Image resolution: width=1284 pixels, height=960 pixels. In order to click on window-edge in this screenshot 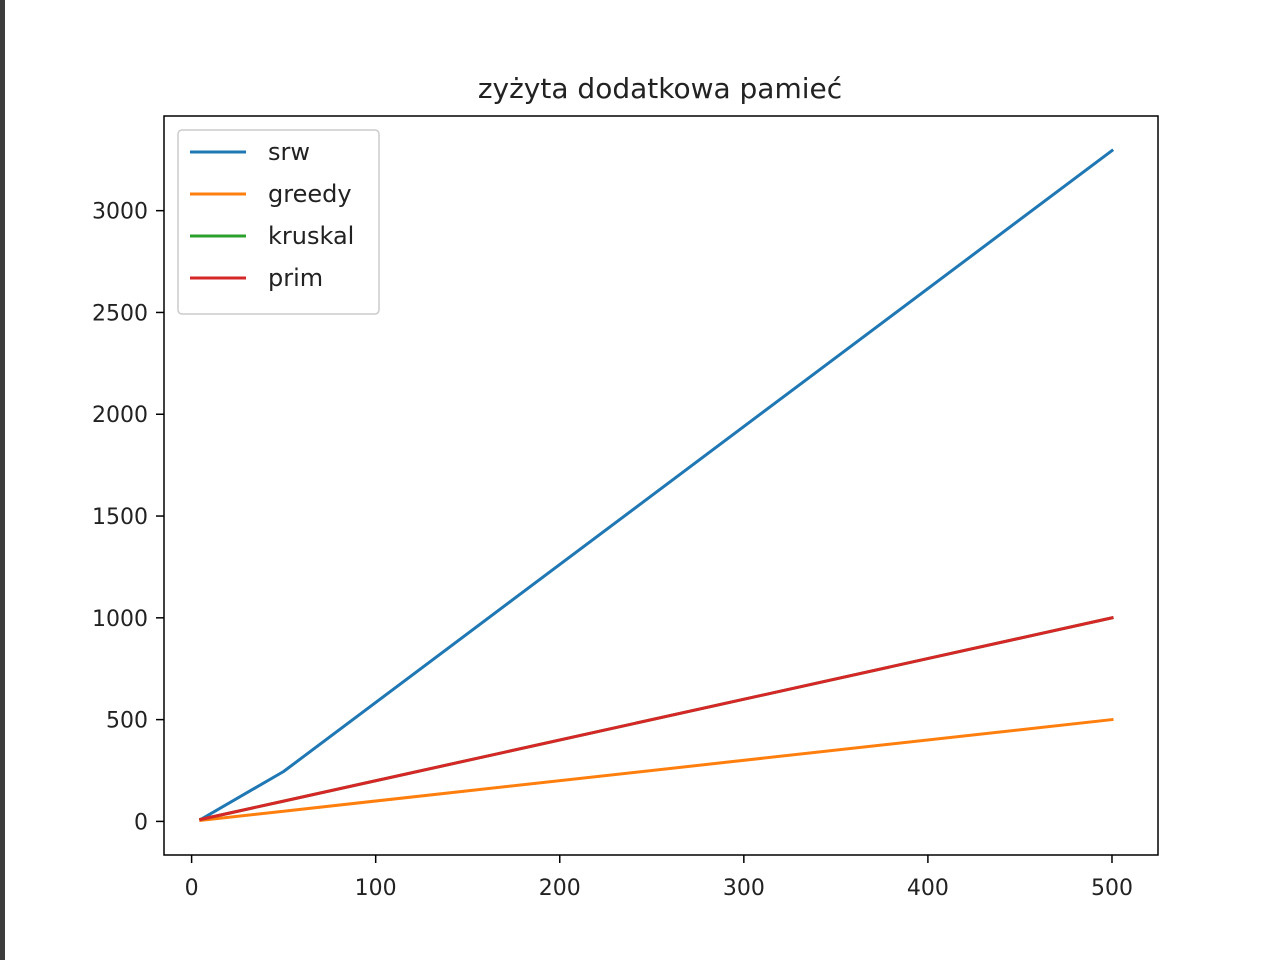, I will do `click(2, 480)`.